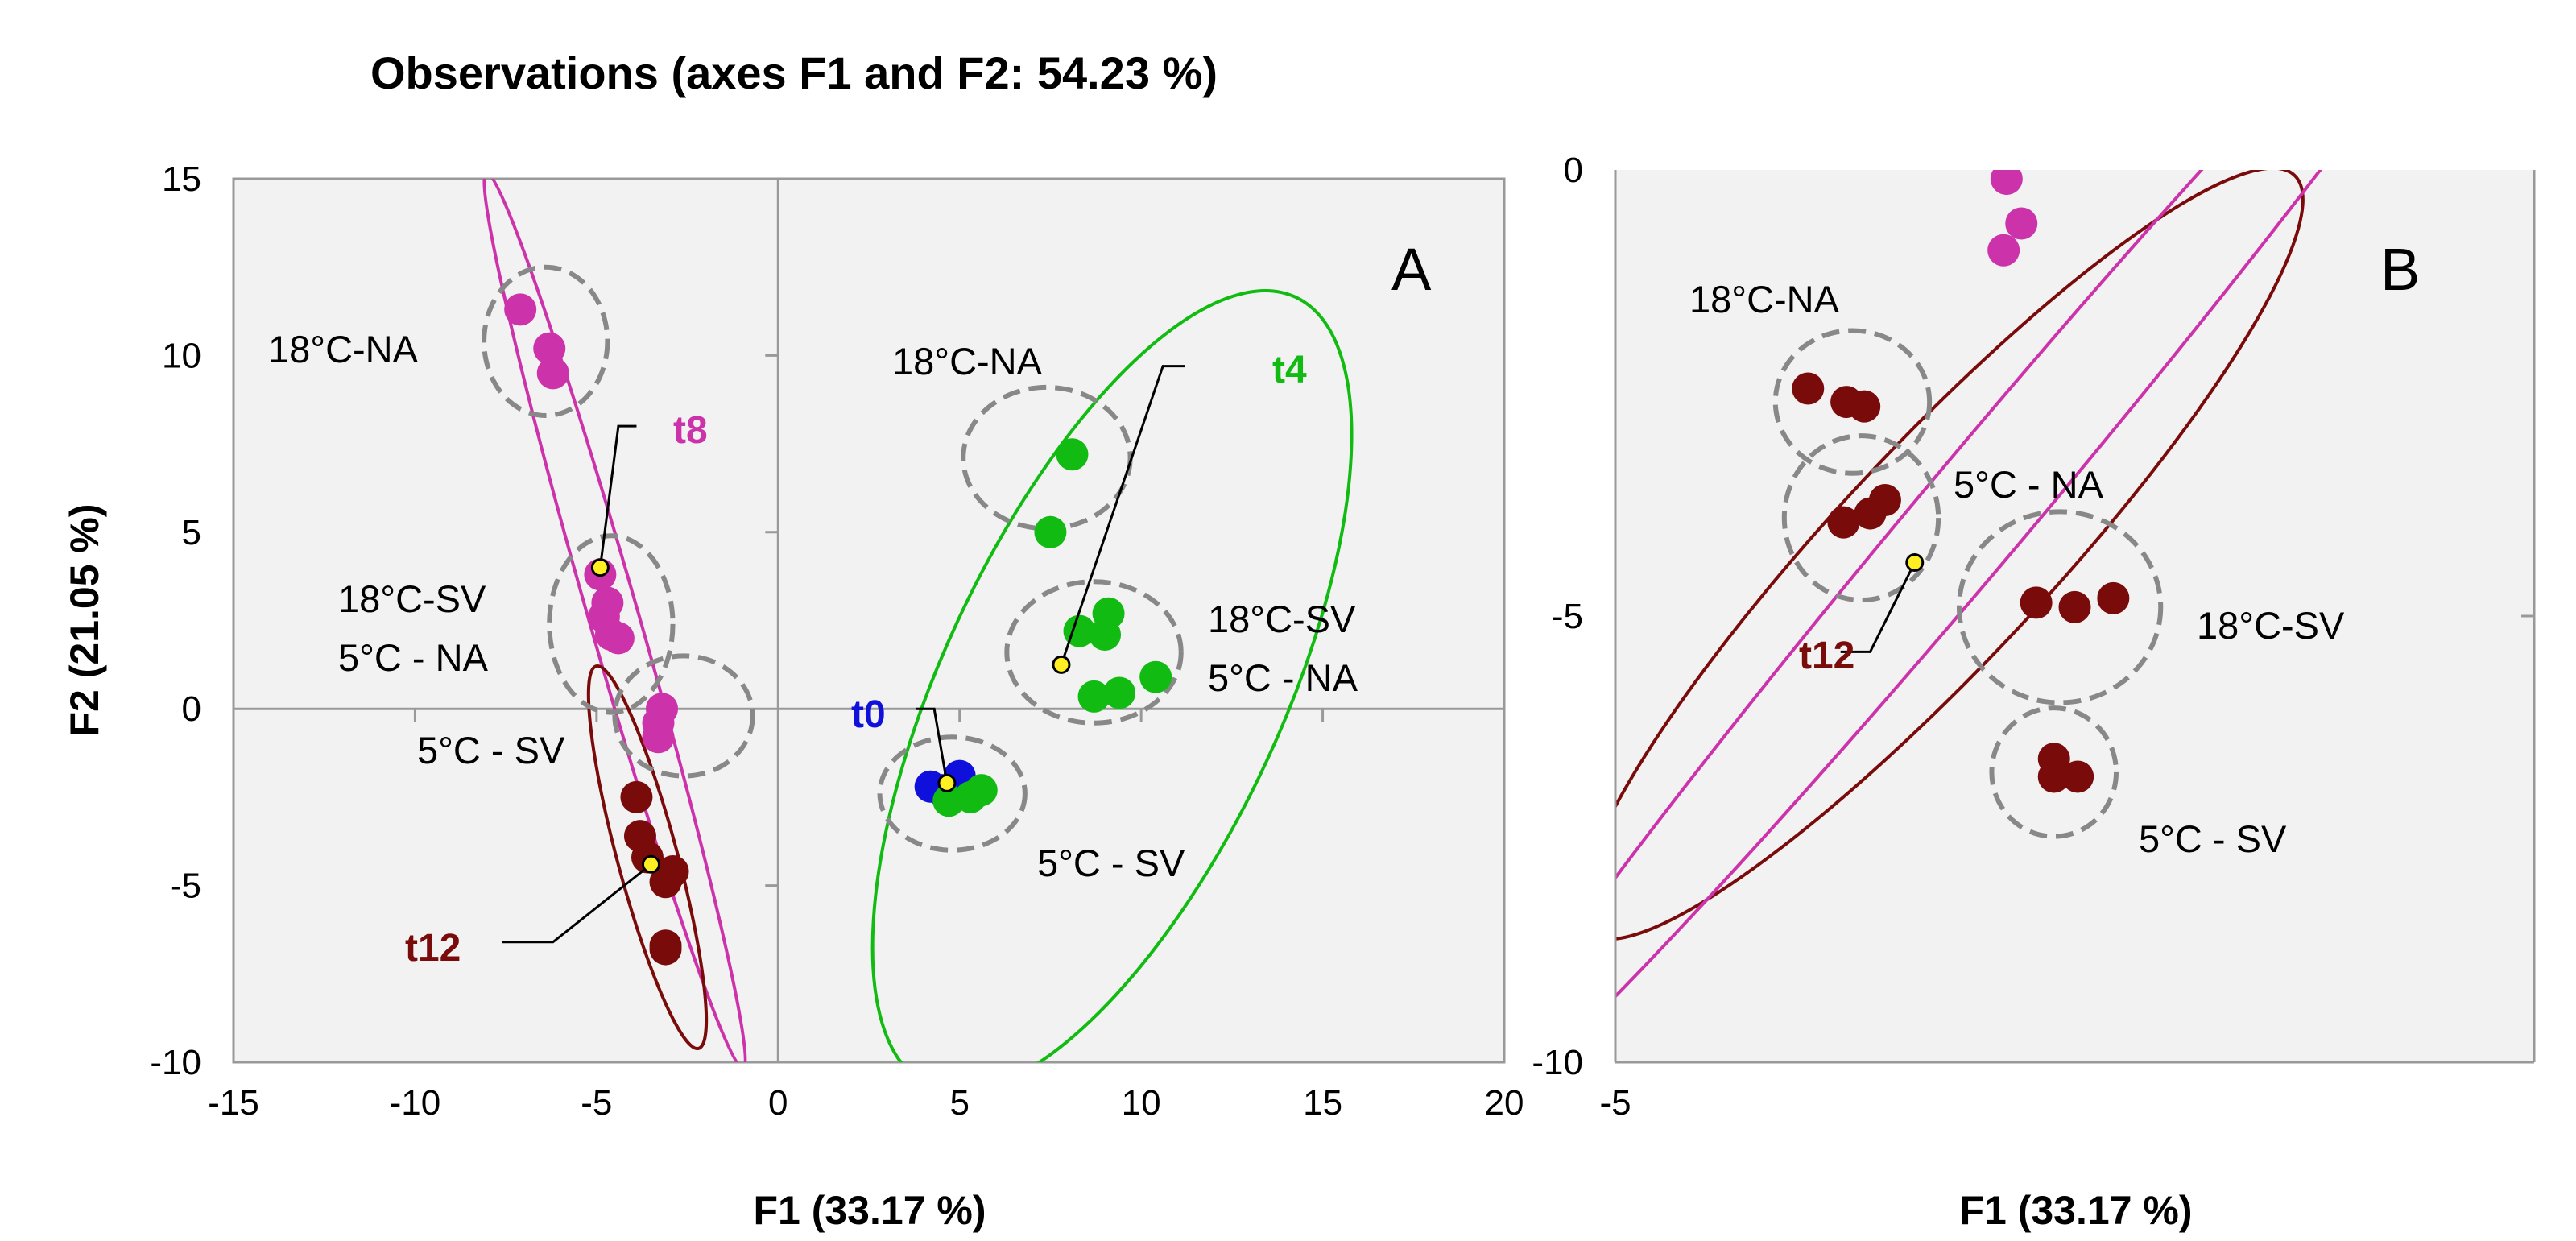  I want to click on leader-line-t4, so click(1123, 515).